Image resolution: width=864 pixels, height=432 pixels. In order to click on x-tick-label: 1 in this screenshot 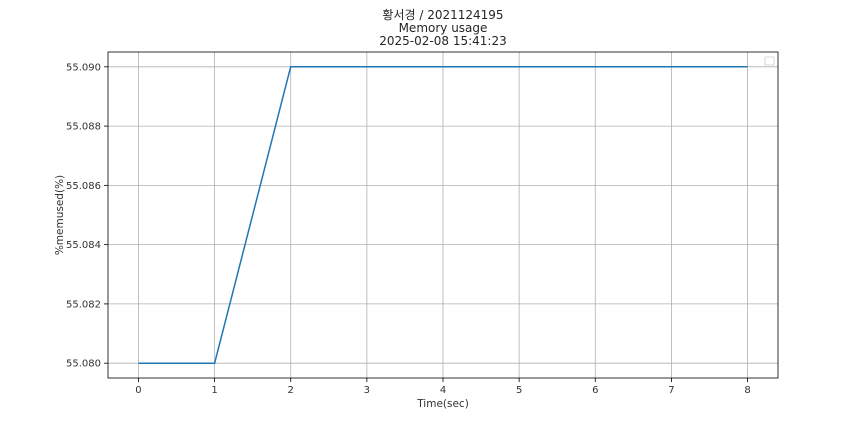, I will do `click(214, 390)`.